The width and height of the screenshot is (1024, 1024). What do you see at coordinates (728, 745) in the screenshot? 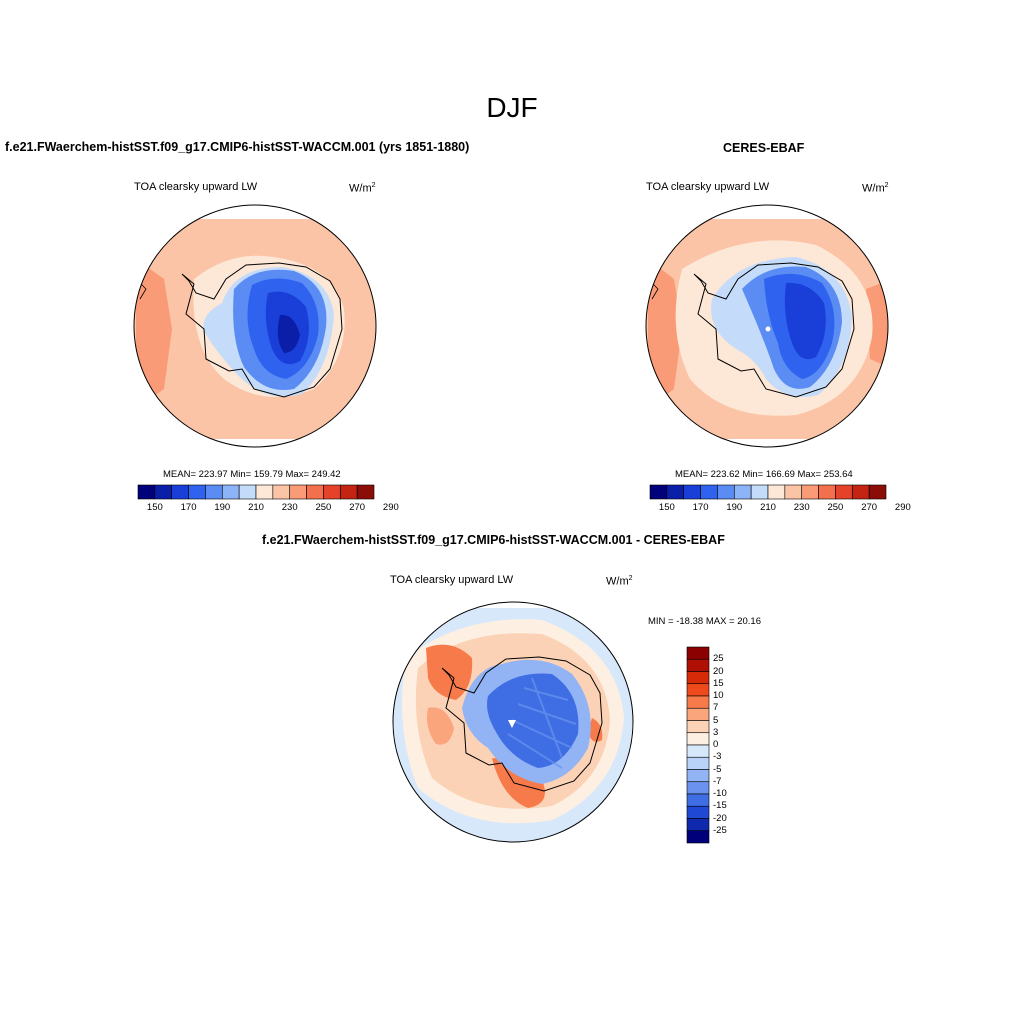
I see `panel3-colorbar-labels: 25 20 15 10 7 5 3 0 -3 -5 -7 -10 -15 -20 -25` at bounding box center [728, 745].